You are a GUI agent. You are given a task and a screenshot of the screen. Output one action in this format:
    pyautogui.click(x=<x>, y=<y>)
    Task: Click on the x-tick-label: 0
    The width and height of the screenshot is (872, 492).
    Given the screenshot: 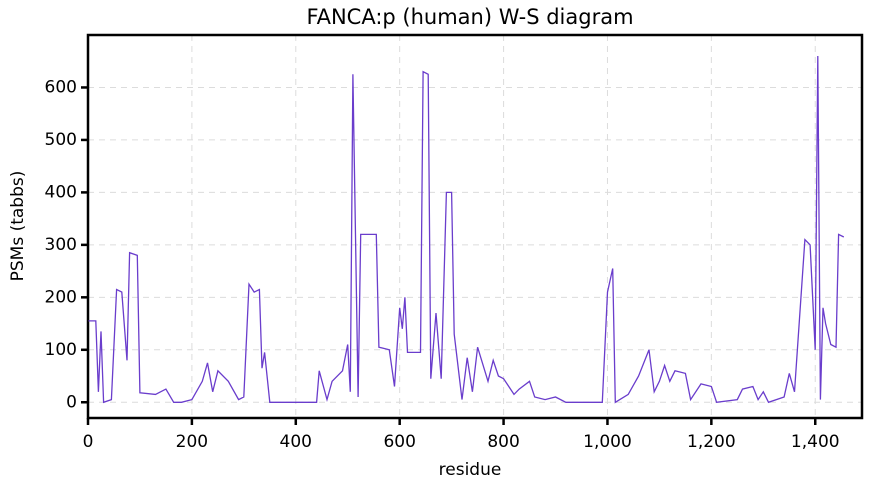 What is the action you would take?
    pyautogui.click(x=88, y=442)
    